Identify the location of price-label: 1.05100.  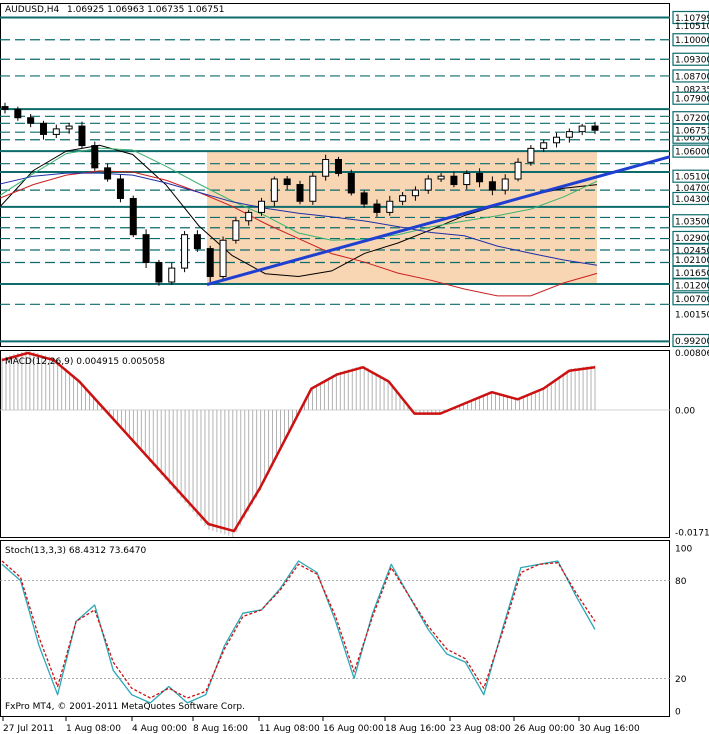
(692, 178).